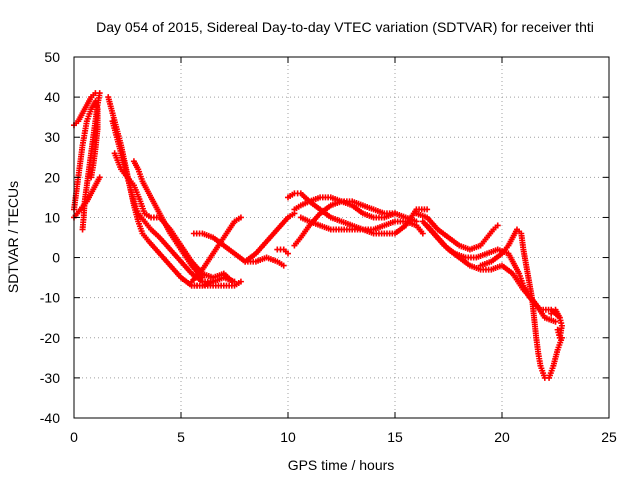 Image resolution: width=640 pixels, height=480 pixels. What do you see at coordinates (52, 177) in the screenshot?
I see `y-tick-label: 20` at bounding box center [52, 177].